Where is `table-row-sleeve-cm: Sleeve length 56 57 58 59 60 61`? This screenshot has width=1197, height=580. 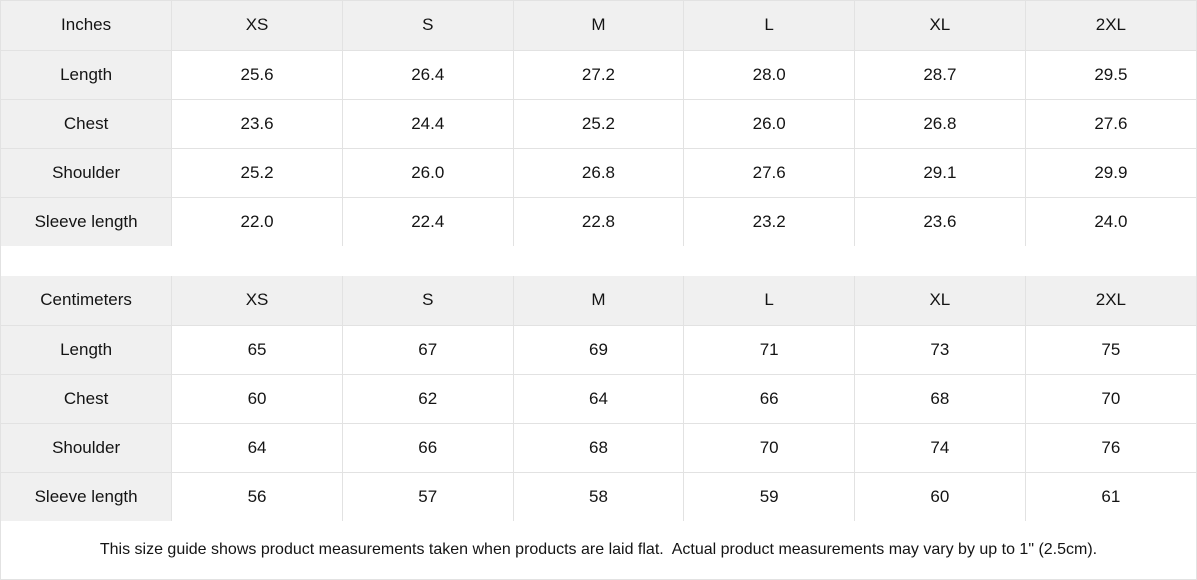 table-row-sleeve-cm: Sleeve length 56 57 58 59 60 61 is located at coordinates (598, 496).